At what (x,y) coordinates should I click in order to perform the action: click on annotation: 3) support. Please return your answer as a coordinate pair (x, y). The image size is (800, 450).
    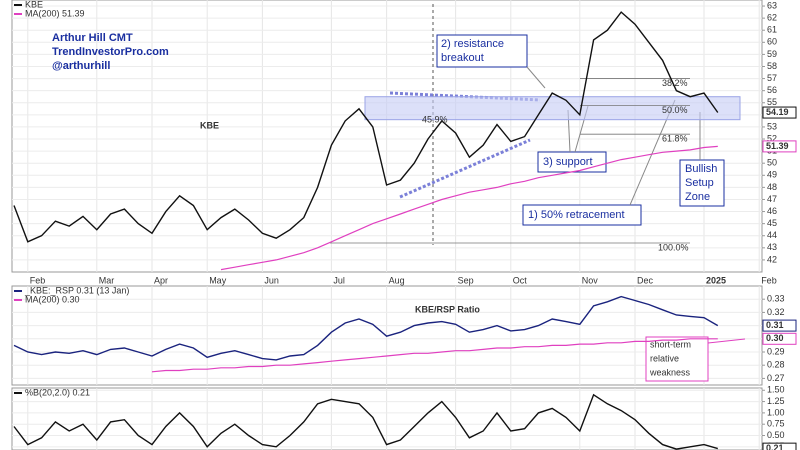
    Looking at the image, I should click on (568, 162).